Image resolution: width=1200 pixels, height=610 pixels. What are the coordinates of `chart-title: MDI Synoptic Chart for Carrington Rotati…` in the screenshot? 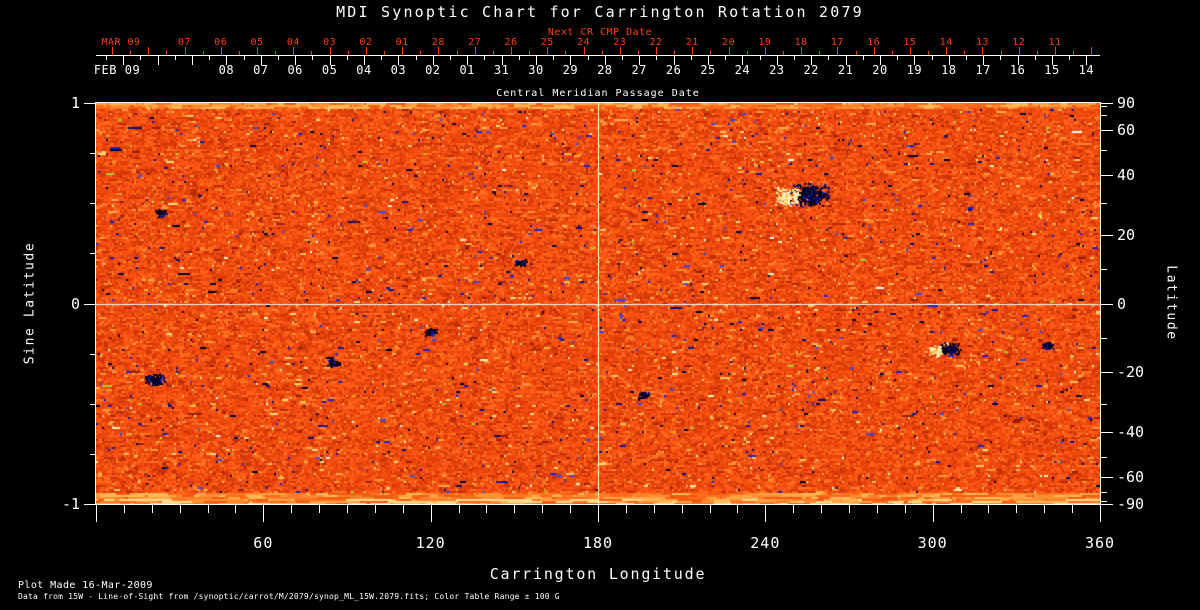 It's located at (600, 12).